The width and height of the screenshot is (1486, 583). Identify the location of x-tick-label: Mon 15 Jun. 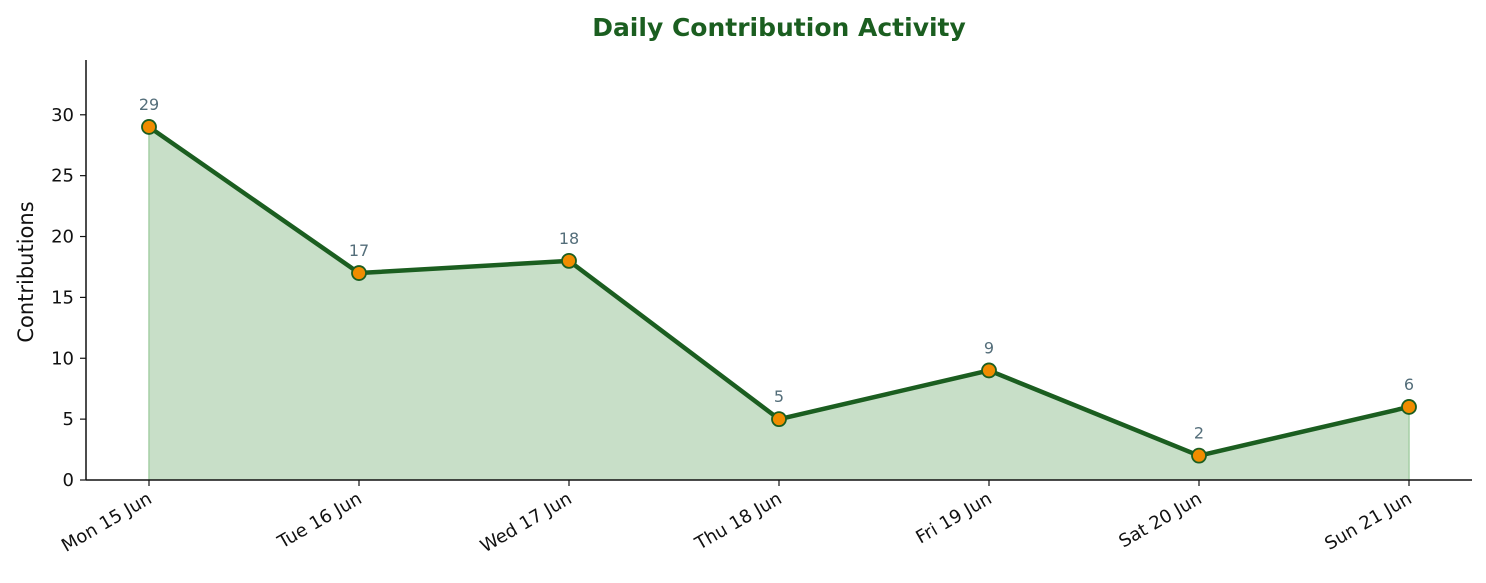
(106, 522).